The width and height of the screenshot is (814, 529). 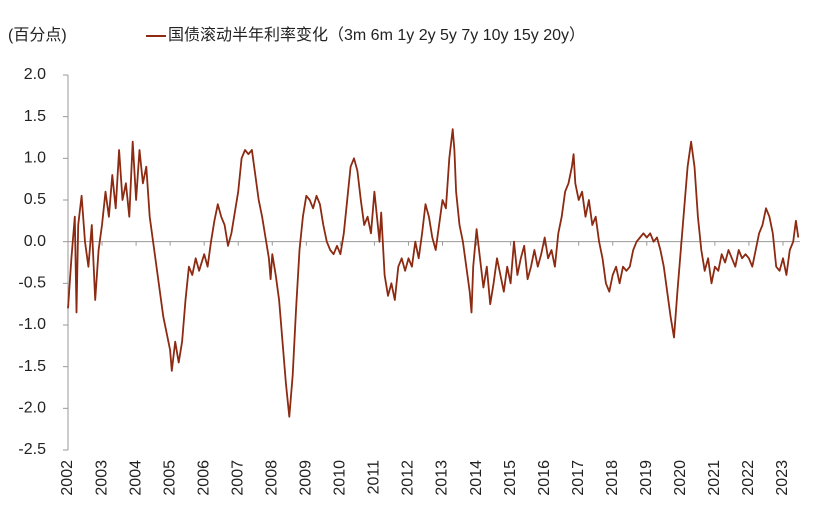 I want to click on x-tick-label: 2017, so click(x=578, y=478).